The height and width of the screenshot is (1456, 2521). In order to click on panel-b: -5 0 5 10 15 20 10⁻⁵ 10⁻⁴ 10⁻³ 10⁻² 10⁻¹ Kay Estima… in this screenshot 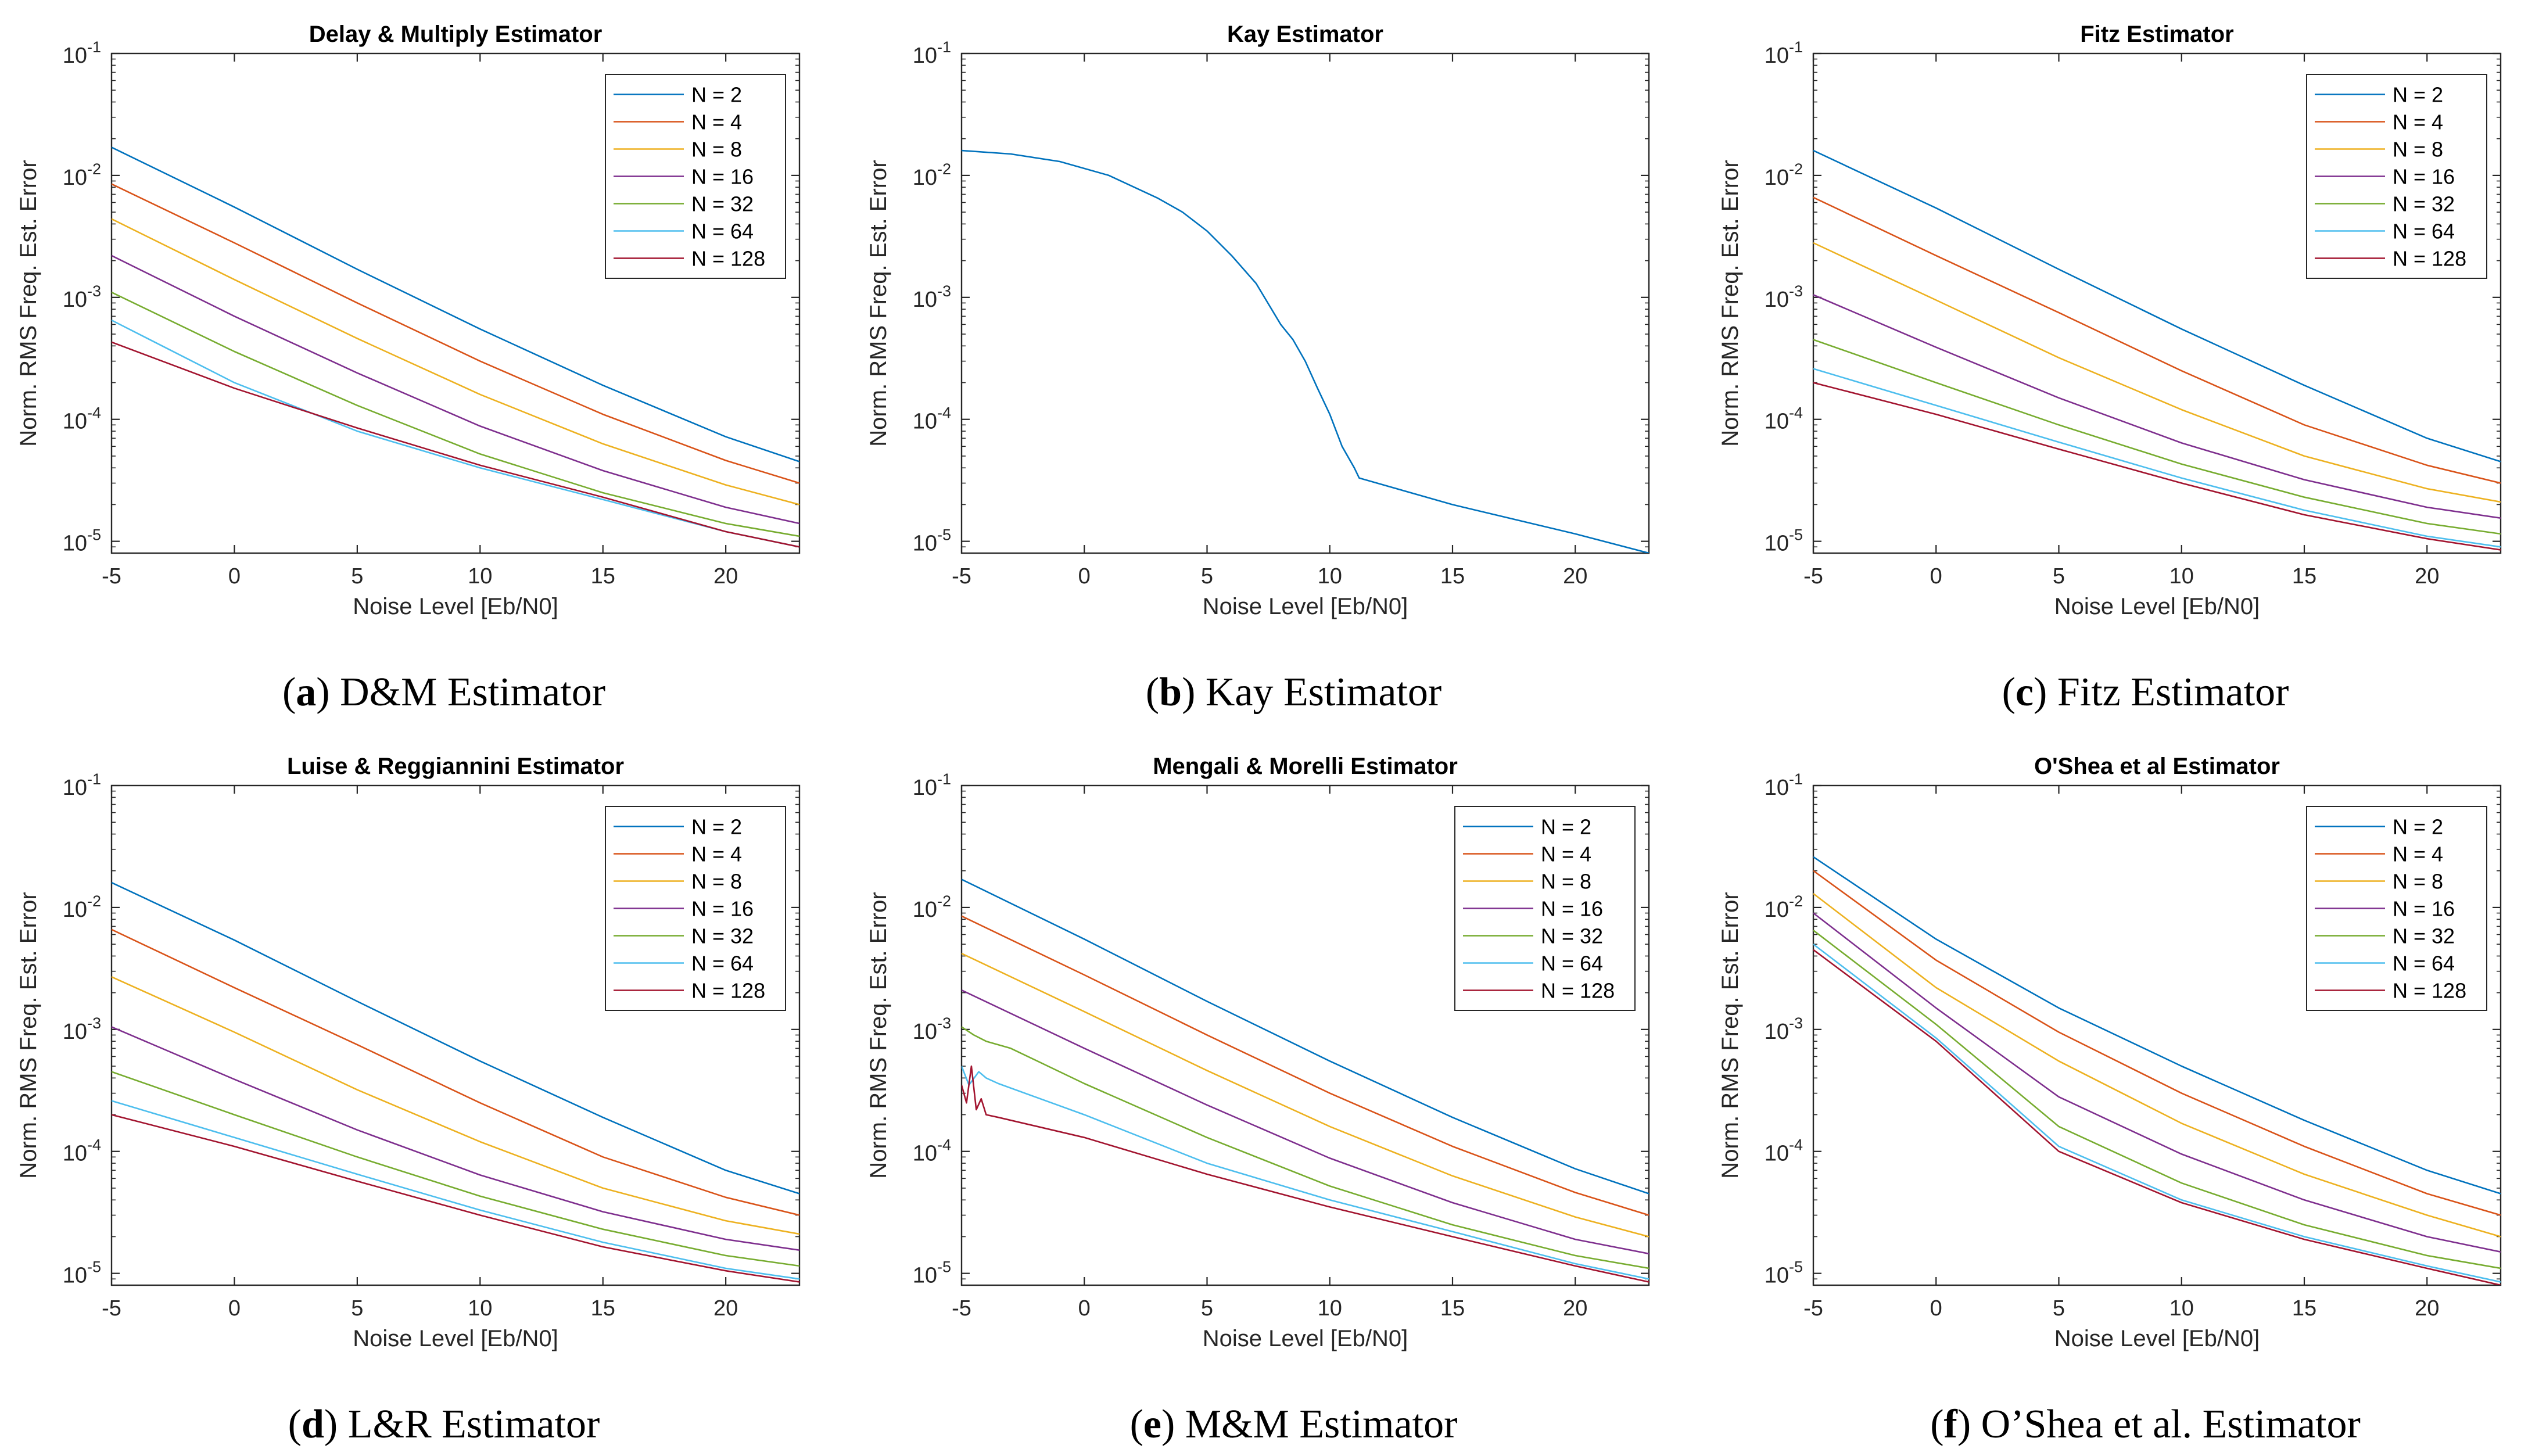, I will do `click(1258, 368)`.